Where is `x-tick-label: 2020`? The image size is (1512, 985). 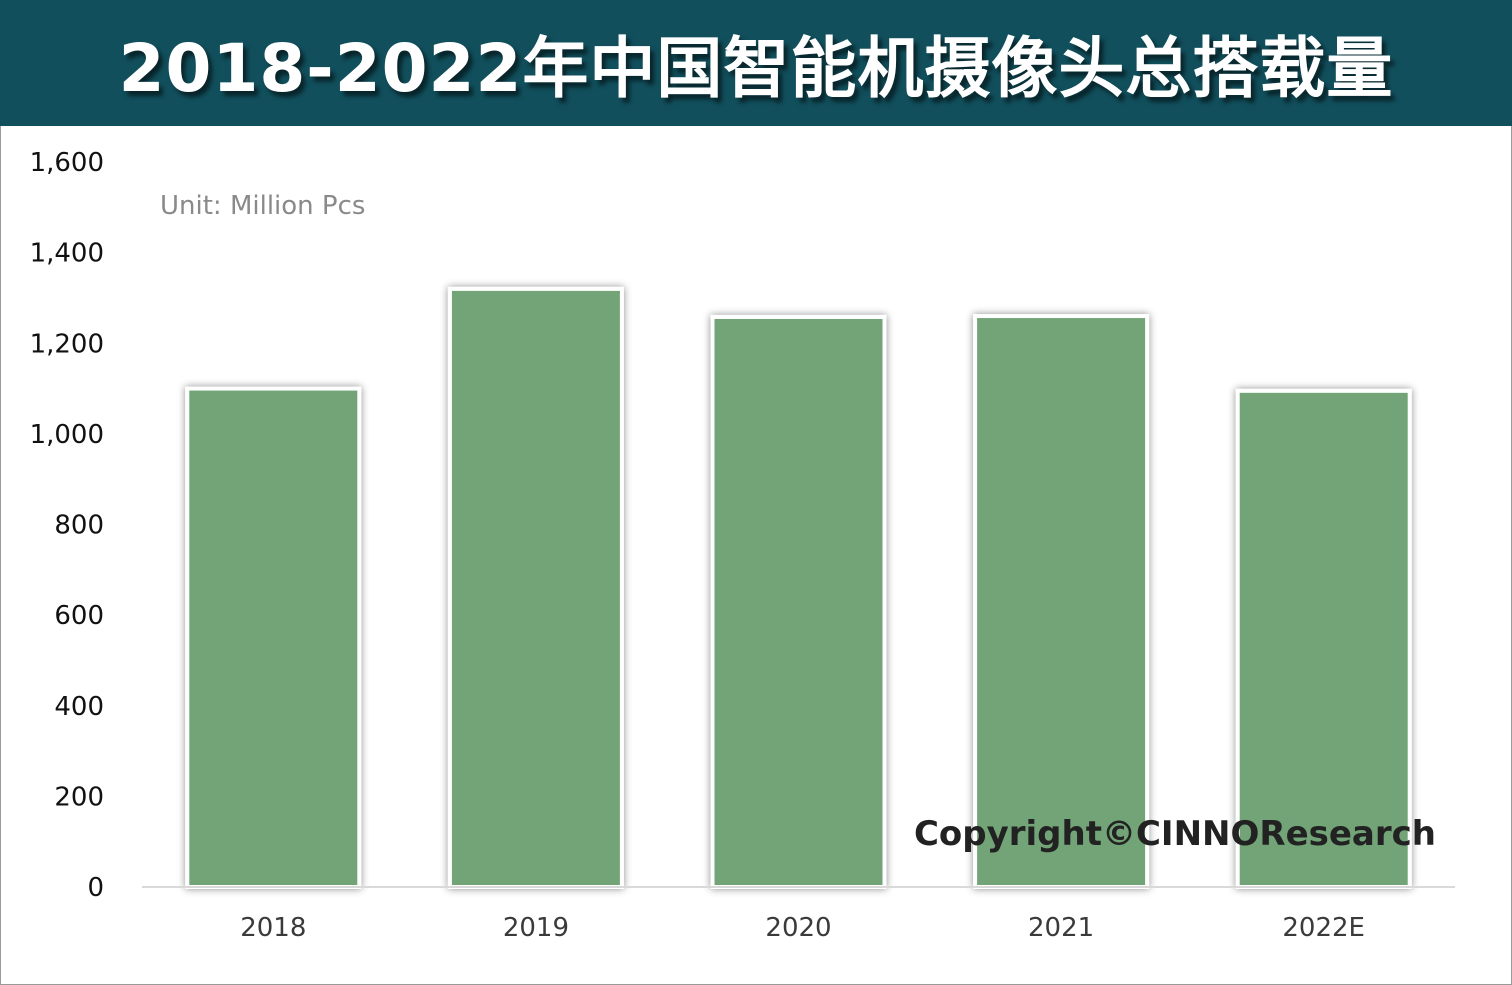
x-tick-label: 2020 is located at coordinates (798, 928).